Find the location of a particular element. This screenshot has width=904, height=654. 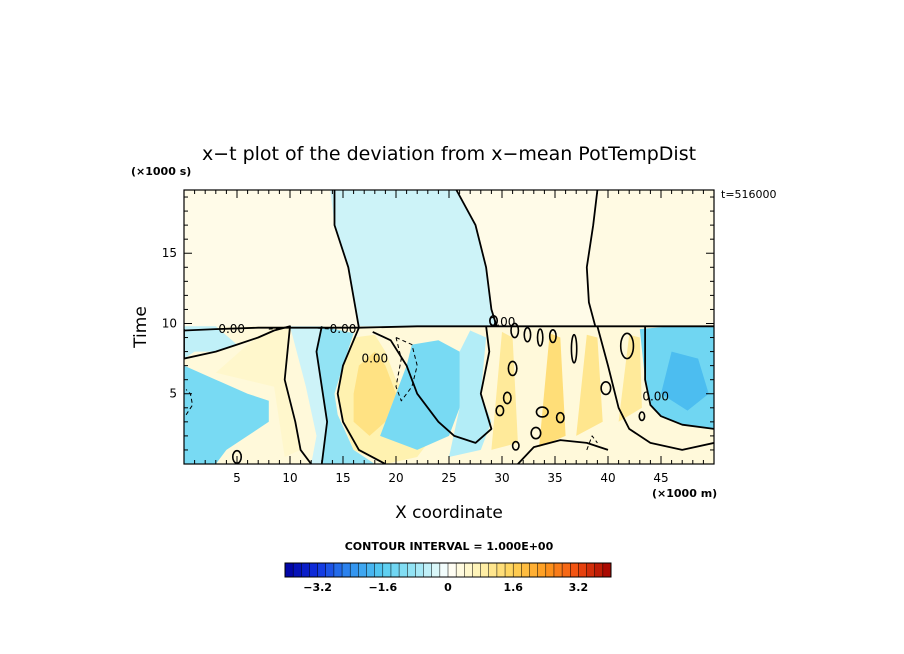

x-tick-label: 10 is located at coordinates (289, 478).